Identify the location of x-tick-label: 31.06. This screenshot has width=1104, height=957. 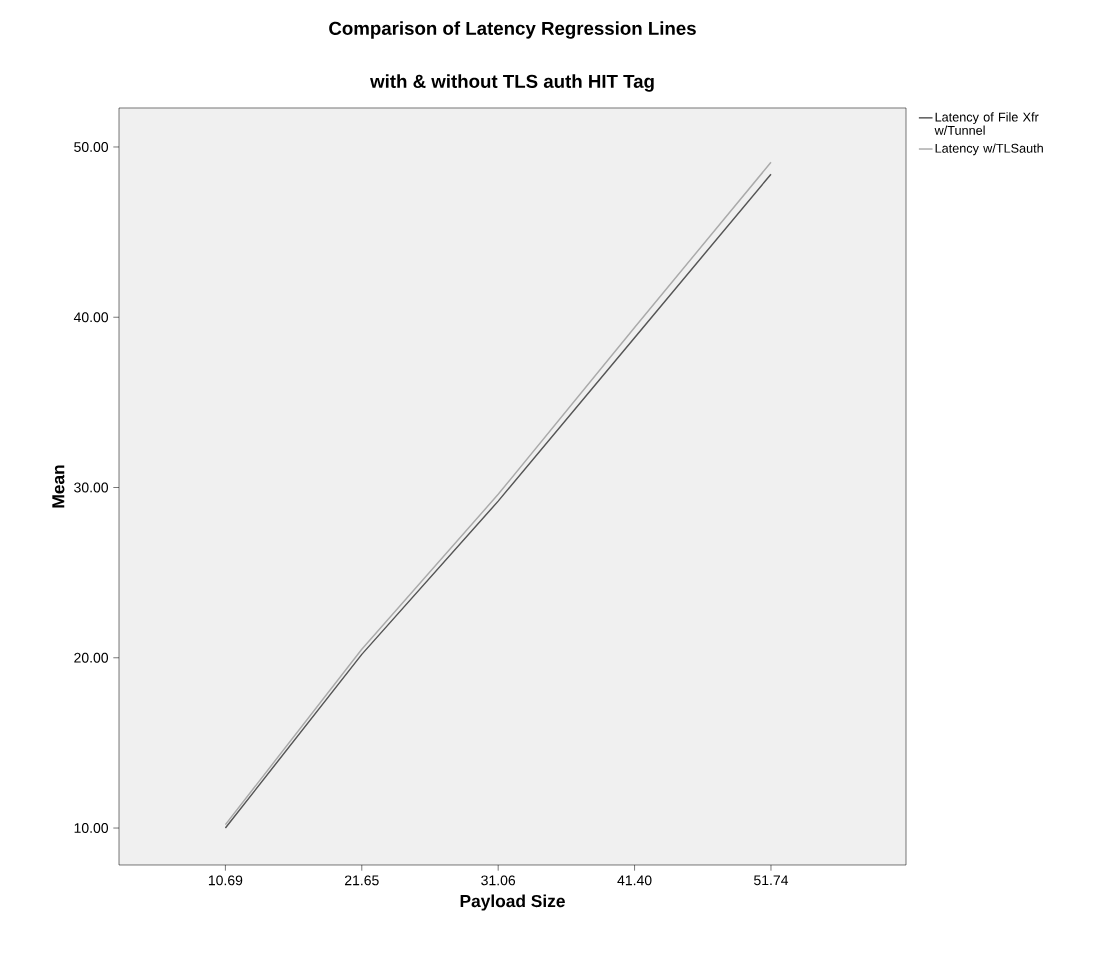
(498, 880).